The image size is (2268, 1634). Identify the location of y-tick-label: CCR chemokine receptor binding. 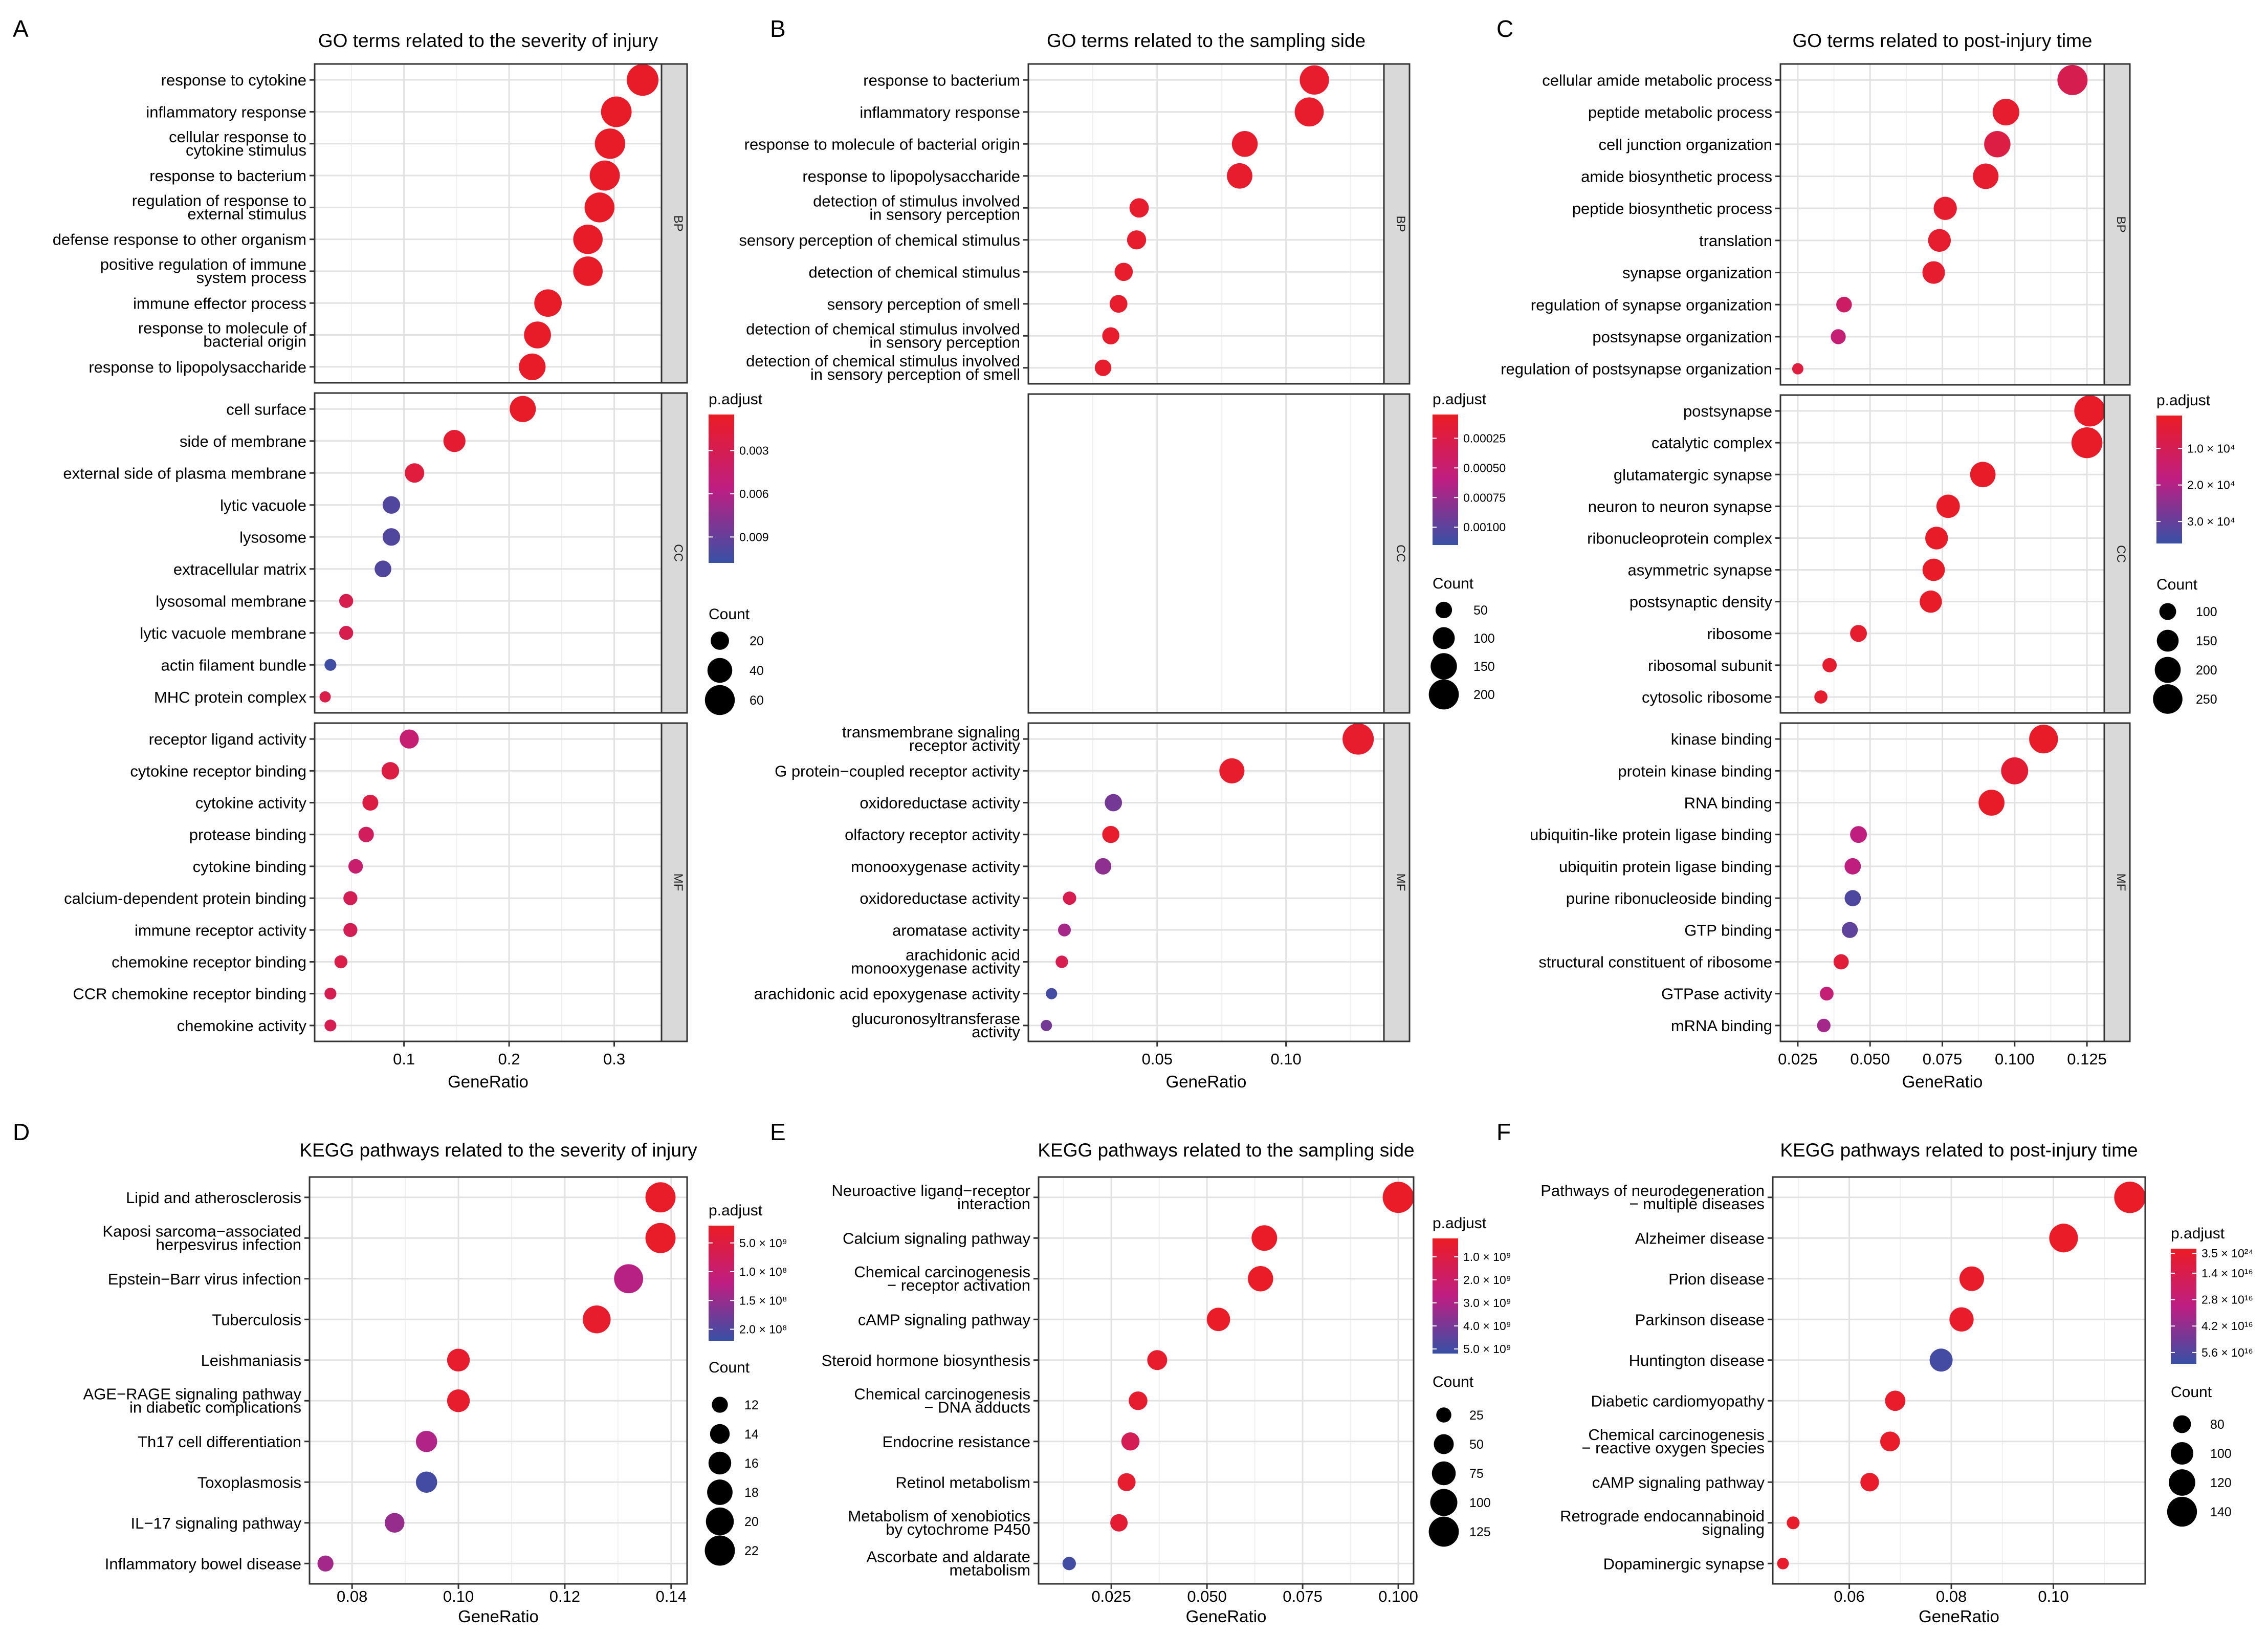
(189, 994).